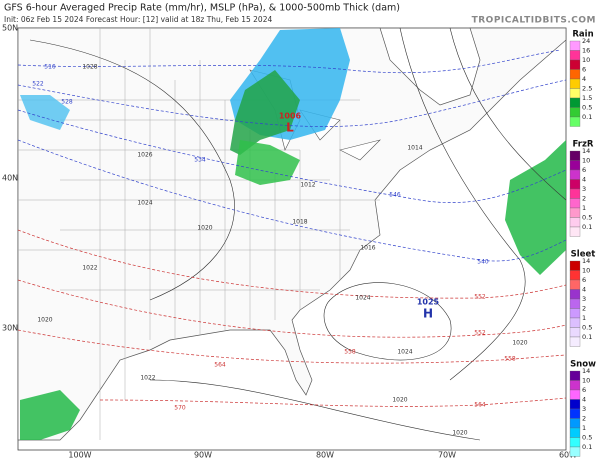 Image resolution: width=600 pixels, height=465 pixels. What do you see at coordinates (582, 35) in the screenshot?
I see `colorbar-title: Rain` at bounding box center [582, 35].